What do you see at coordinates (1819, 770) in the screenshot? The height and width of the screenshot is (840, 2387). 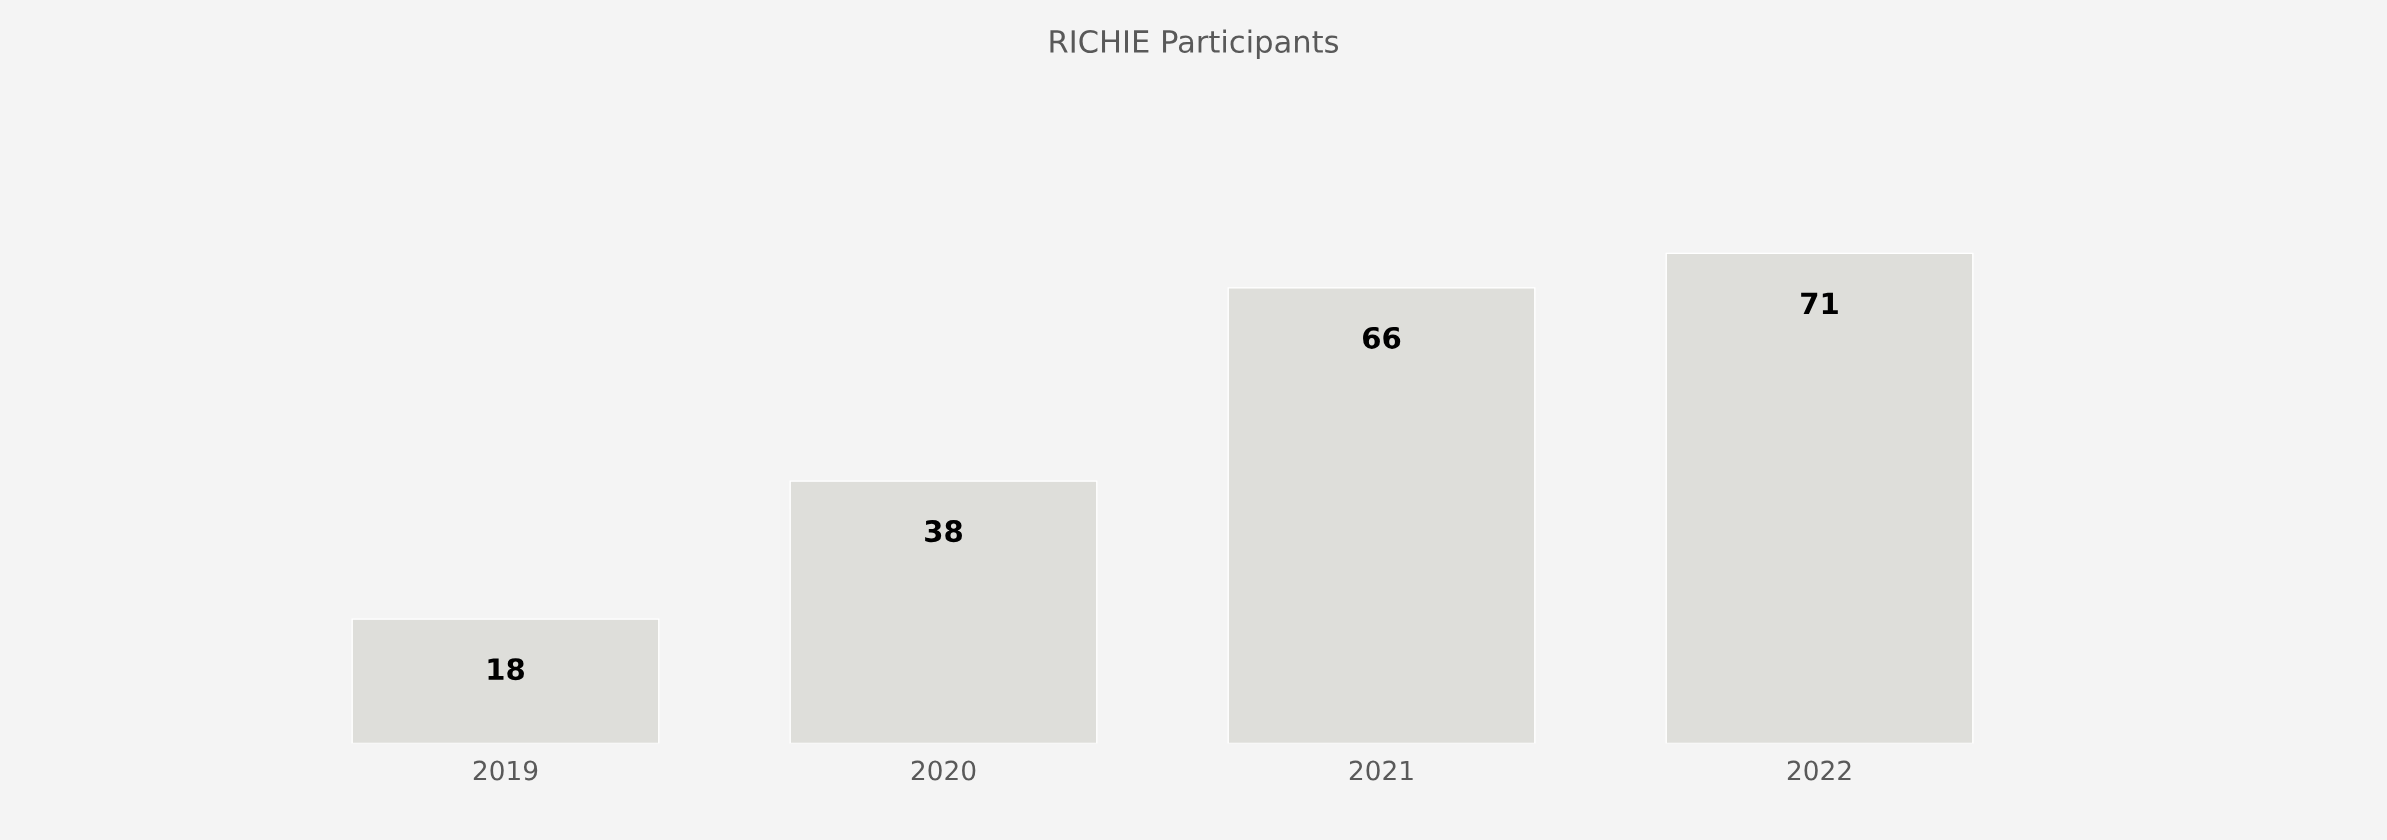 I see `x-tick-label: 2022` at bounding box center [1819, 770].